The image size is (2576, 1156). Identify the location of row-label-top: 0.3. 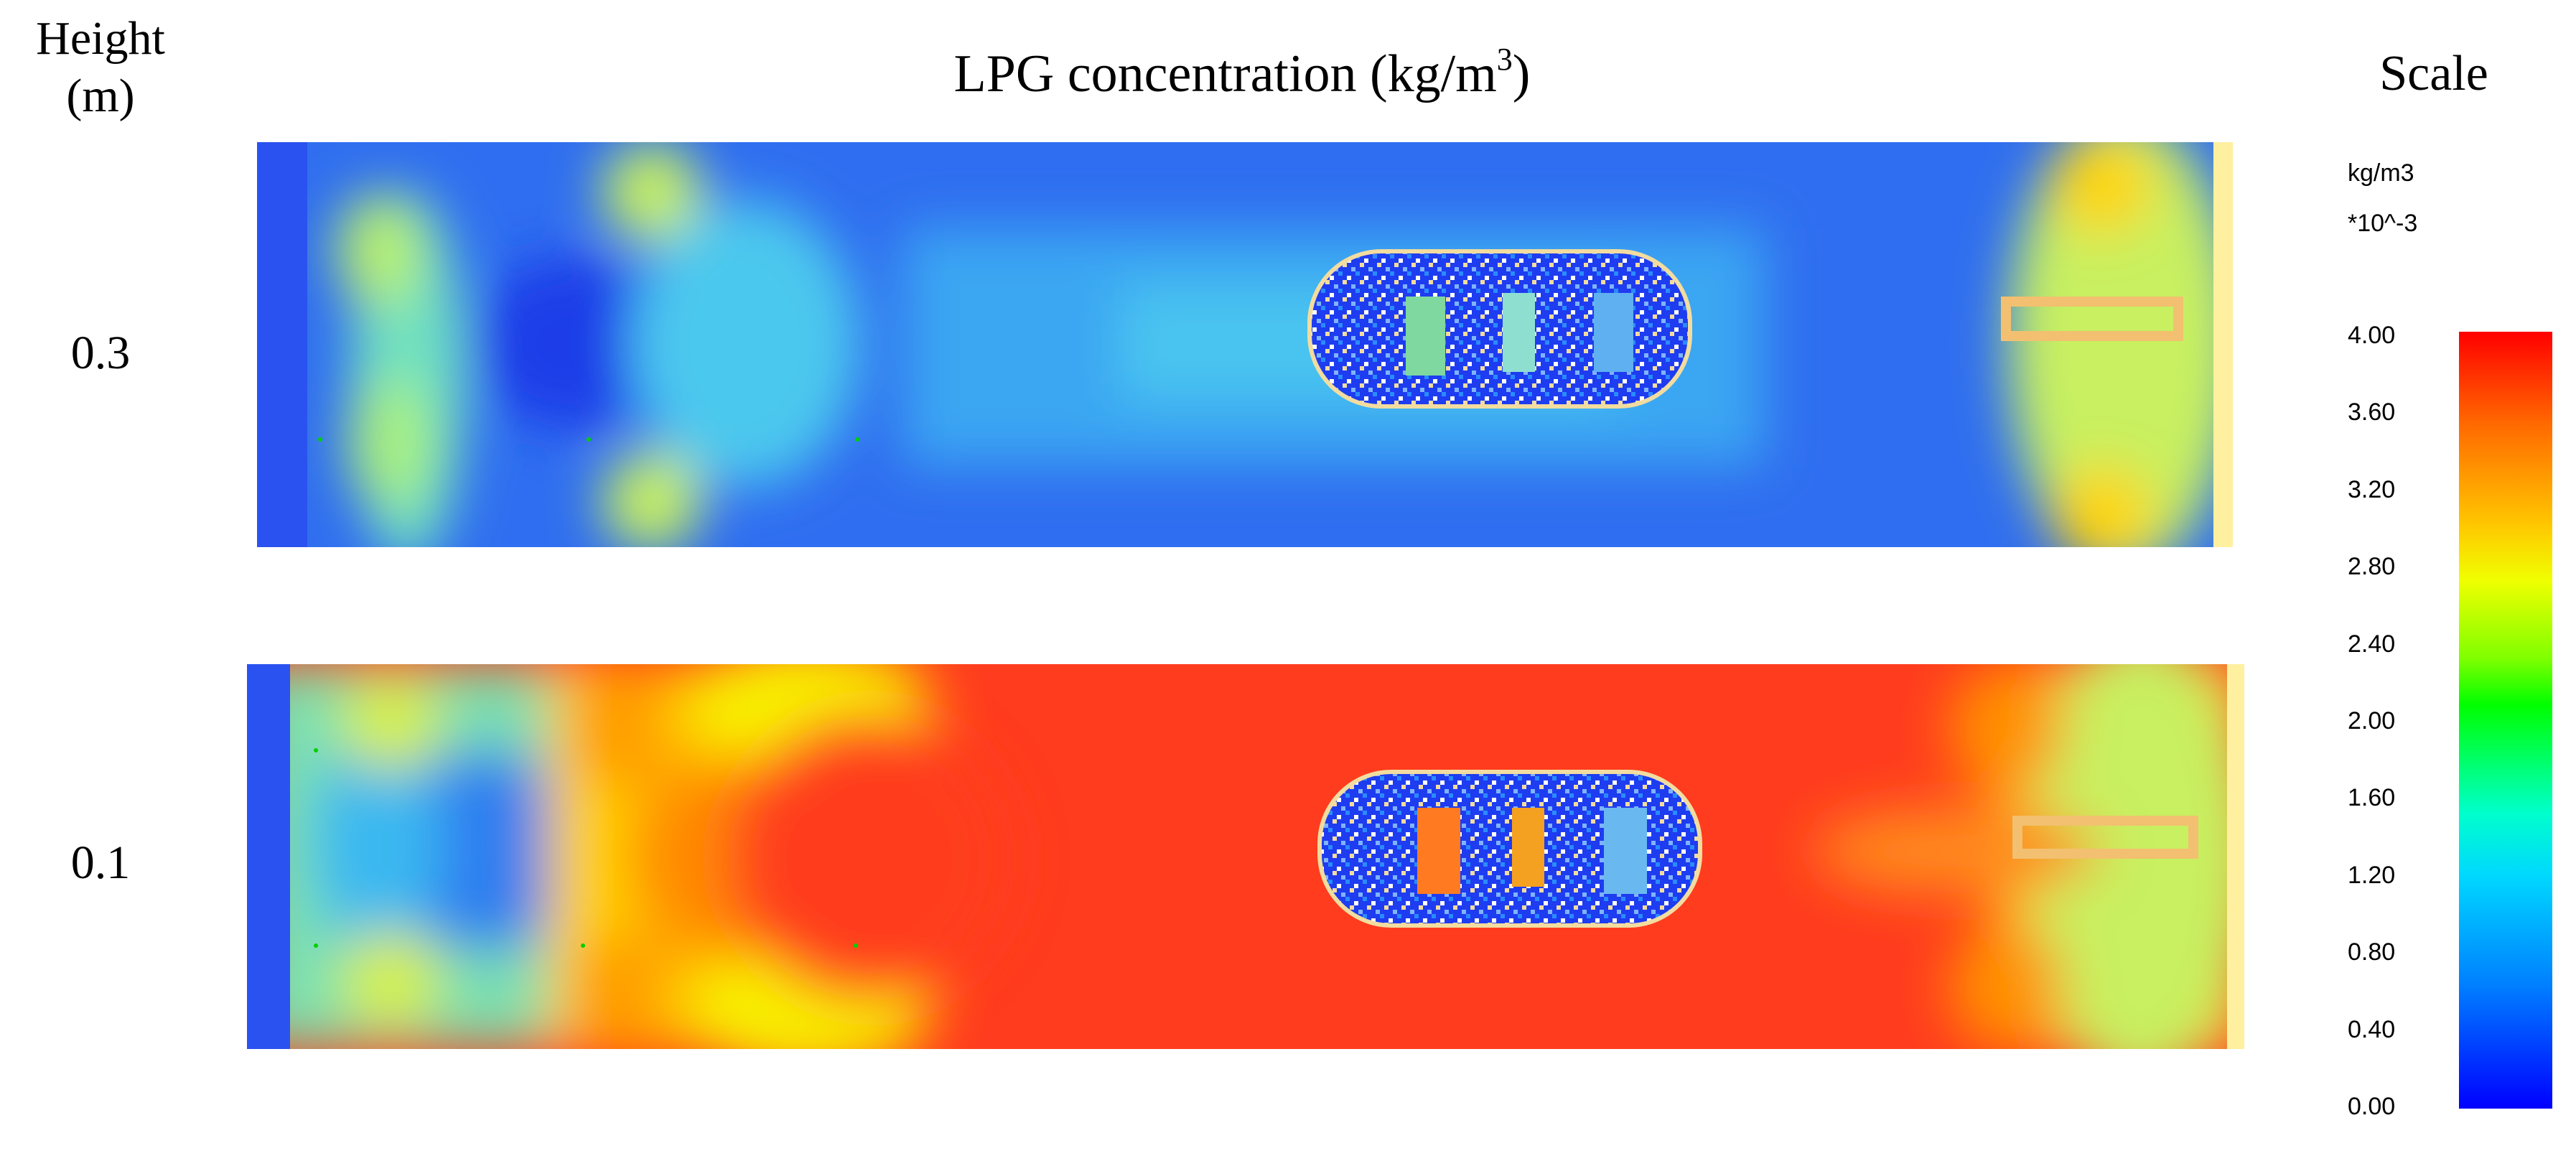
(100, 353).